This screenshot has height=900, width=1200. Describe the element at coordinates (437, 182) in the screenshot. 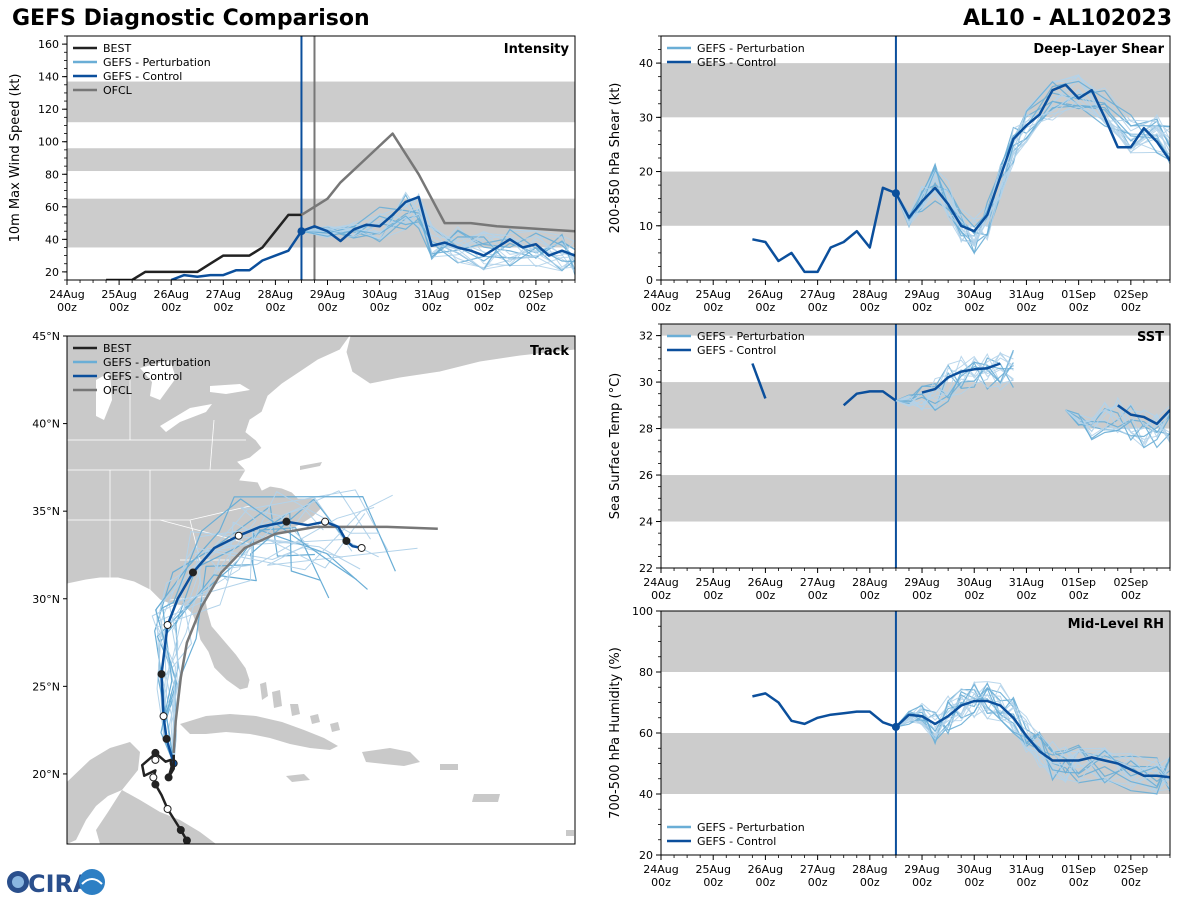

I see `ofcl-series-line` at that location.